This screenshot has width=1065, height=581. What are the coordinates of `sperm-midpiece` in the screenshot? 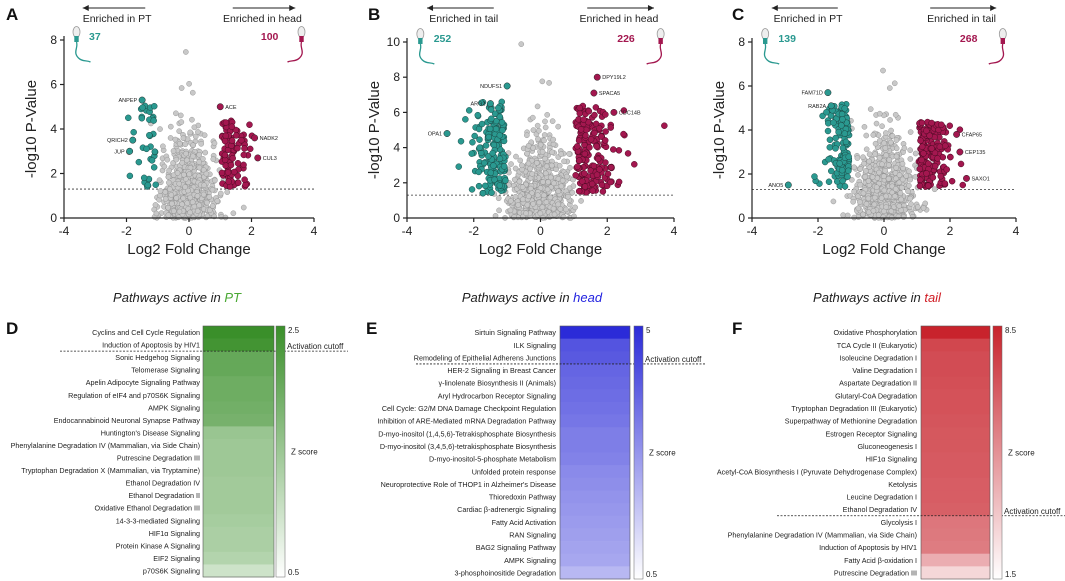 It's located at (76, 39).